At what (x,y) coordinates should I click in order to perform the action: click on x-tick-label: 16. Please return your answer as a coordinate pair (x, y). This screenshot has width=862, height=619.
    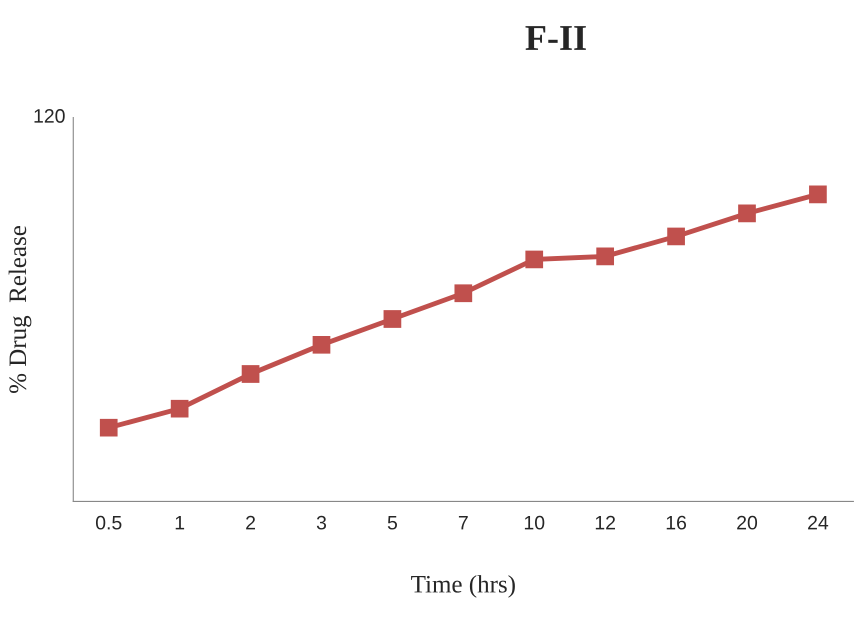
    Looking at the image, I should click on (676, 523).